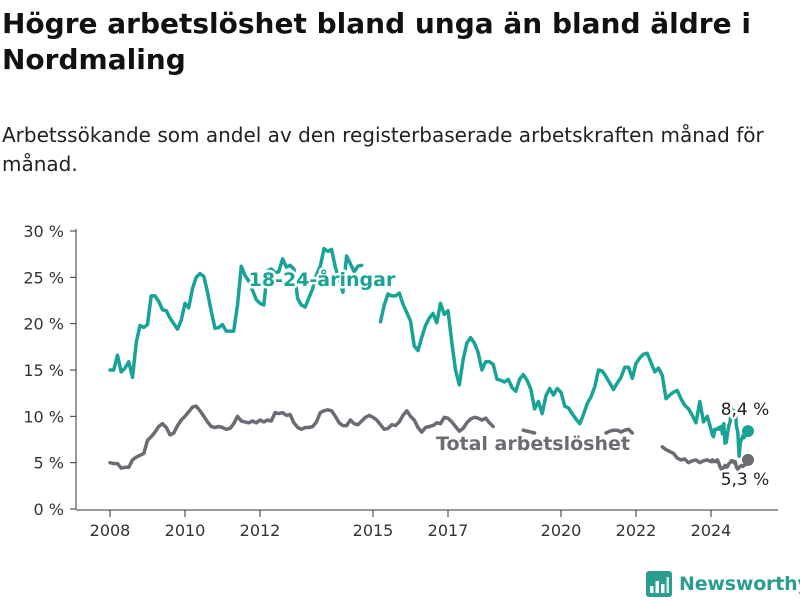 The image size is (800, 600). Describe the element at coordinates (748, 431) in the screenshot. I see `end-point-youth` at that location.